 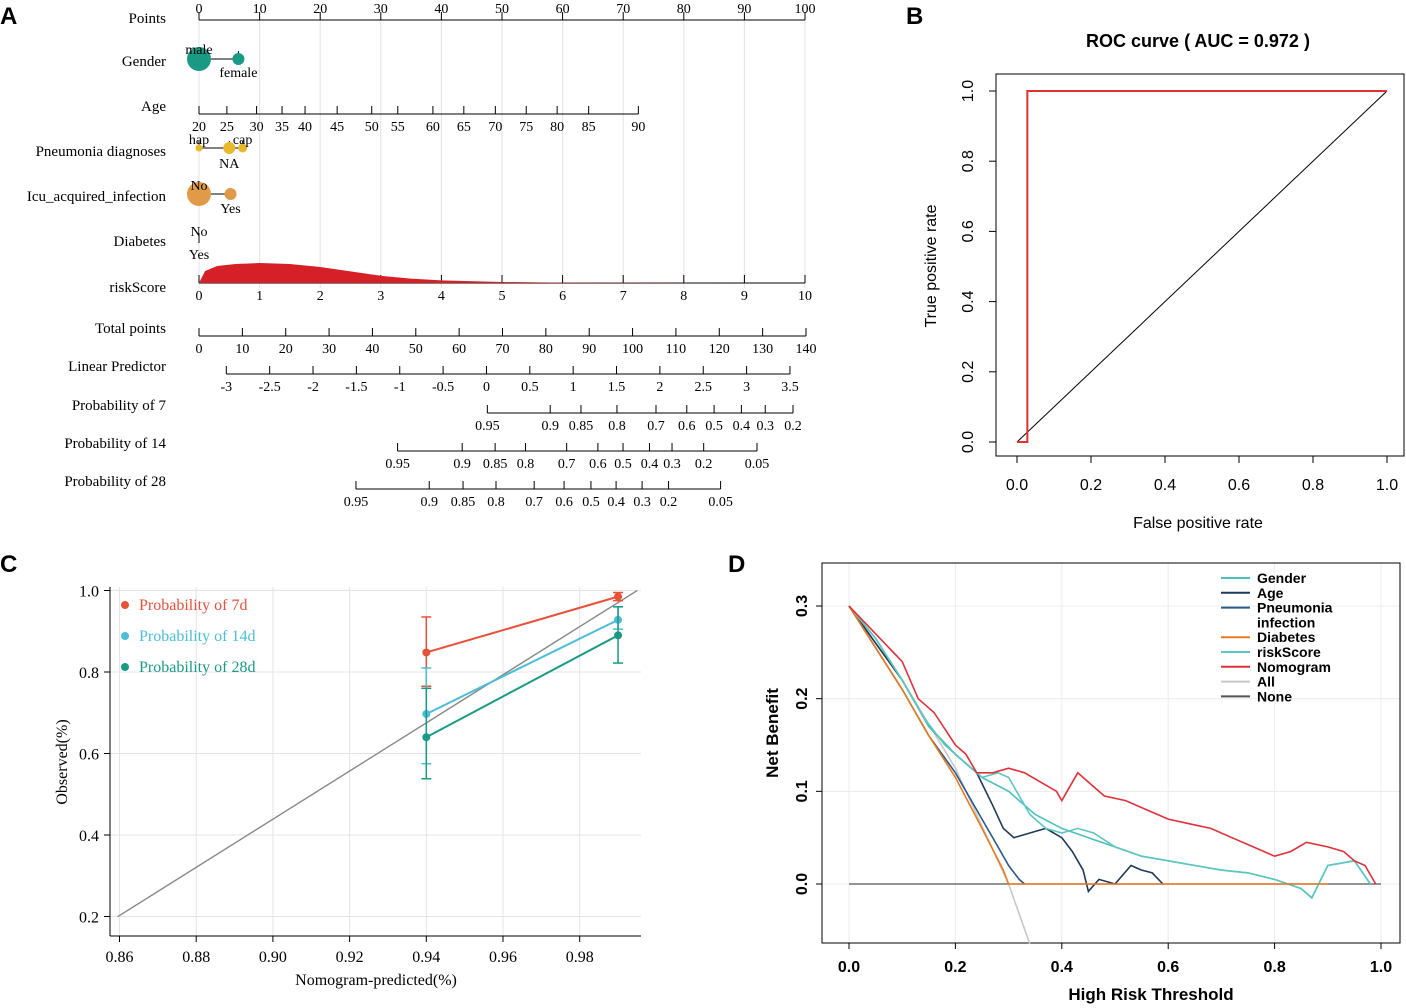 What do you see at coordinates (1387, 485) in the screenshot?
I see `roc-x-tick-label: 1.0` at bounding box center [1387, 485].